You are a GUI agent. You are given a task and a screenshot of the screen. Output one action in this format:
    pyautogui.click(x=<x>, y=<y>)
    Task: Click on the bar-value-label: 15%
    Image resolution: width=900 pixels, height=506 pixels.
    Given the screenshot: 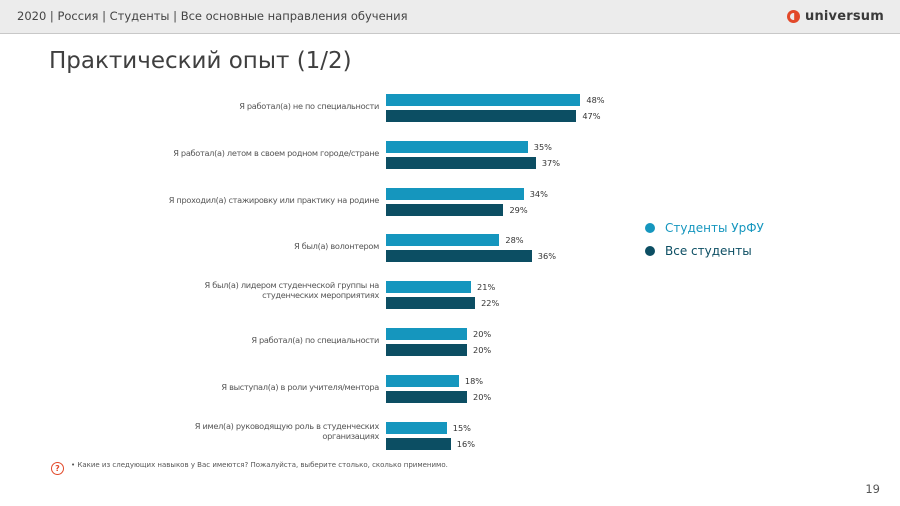 What is the action you would take?
    pyautogui.click(x=461, y=427)
    